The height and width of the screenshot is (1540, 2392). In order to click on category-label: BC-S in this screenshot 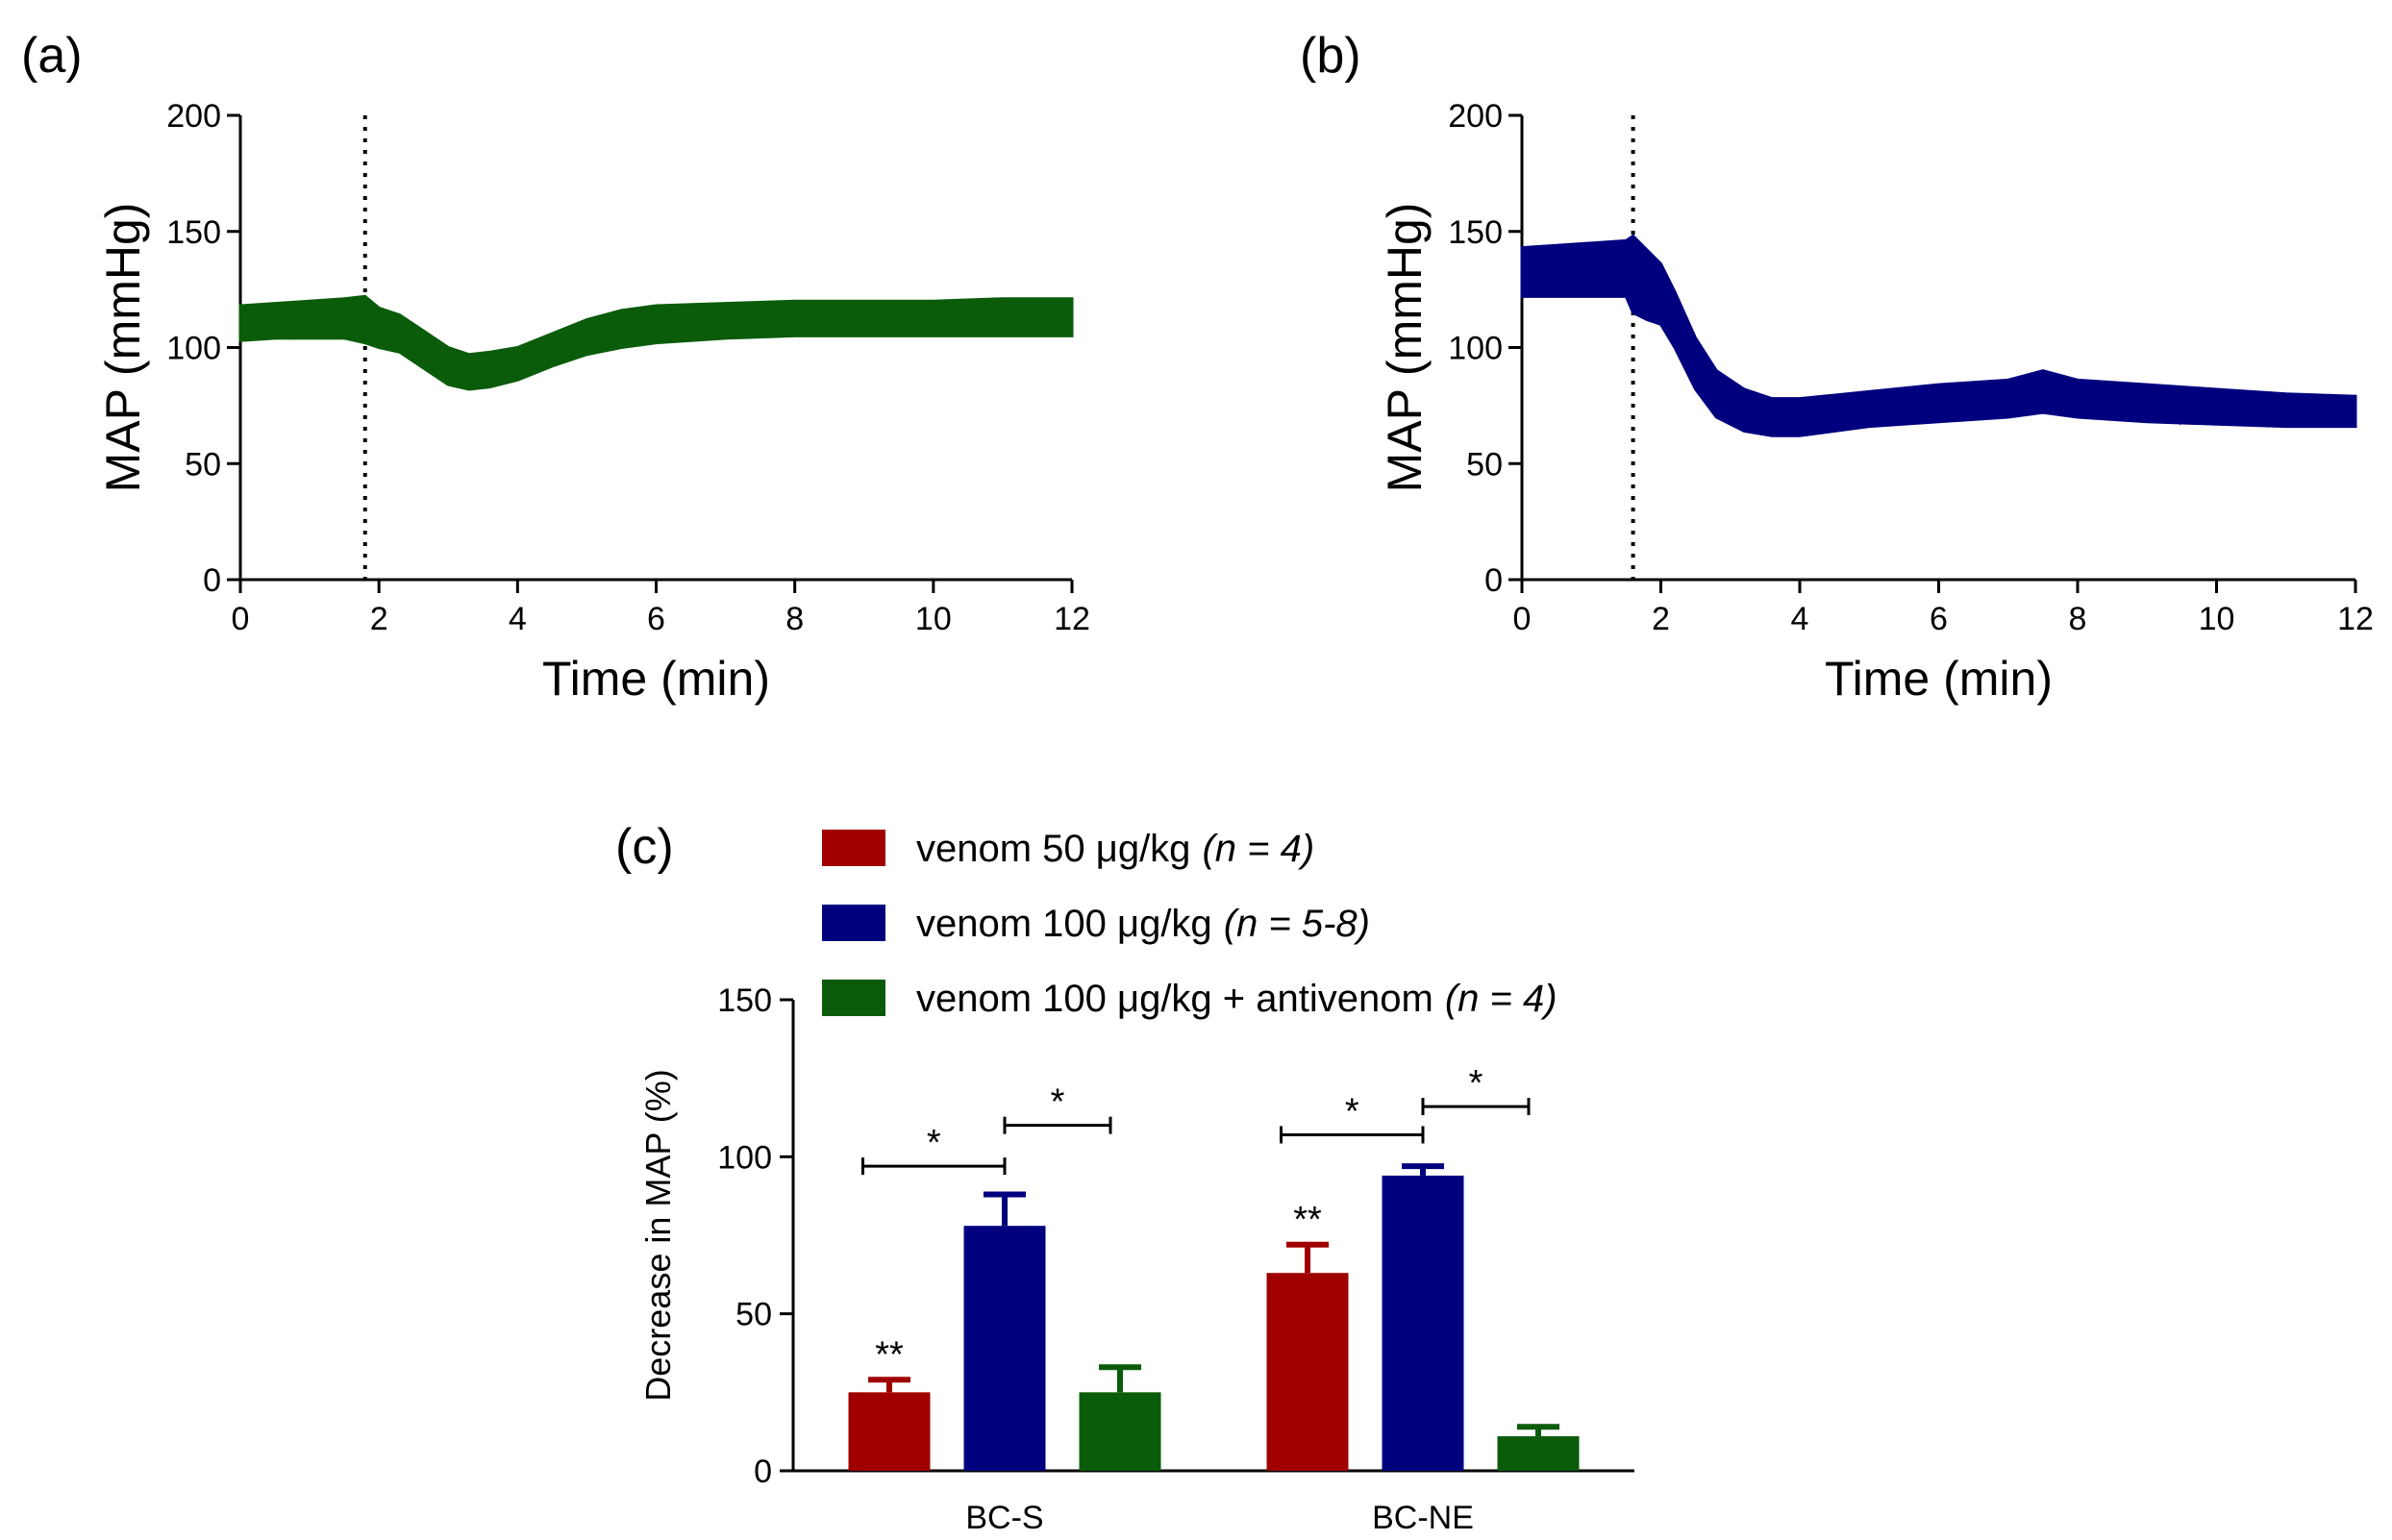, I will do `click(1004, 1518)`.